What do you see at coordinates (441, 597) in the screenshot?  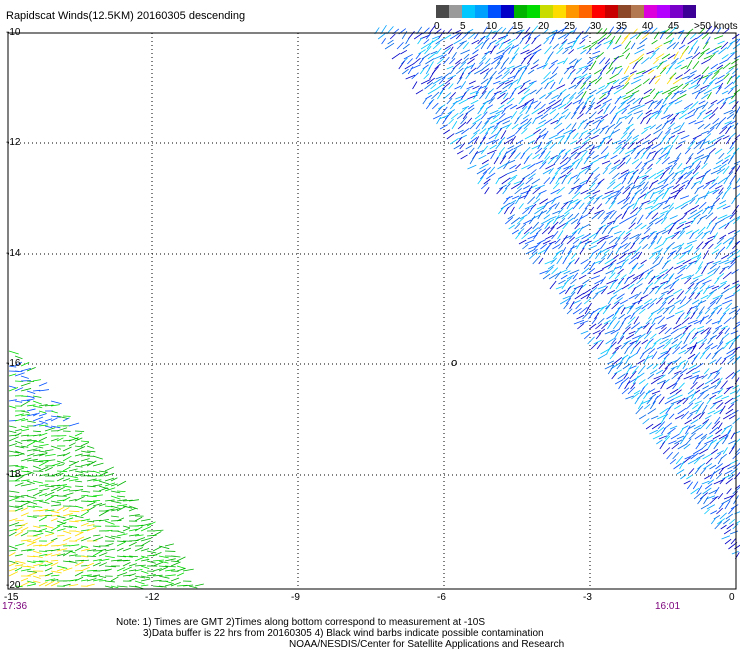 I see `lon-label-6: -6` at bounding box center [441, 597].